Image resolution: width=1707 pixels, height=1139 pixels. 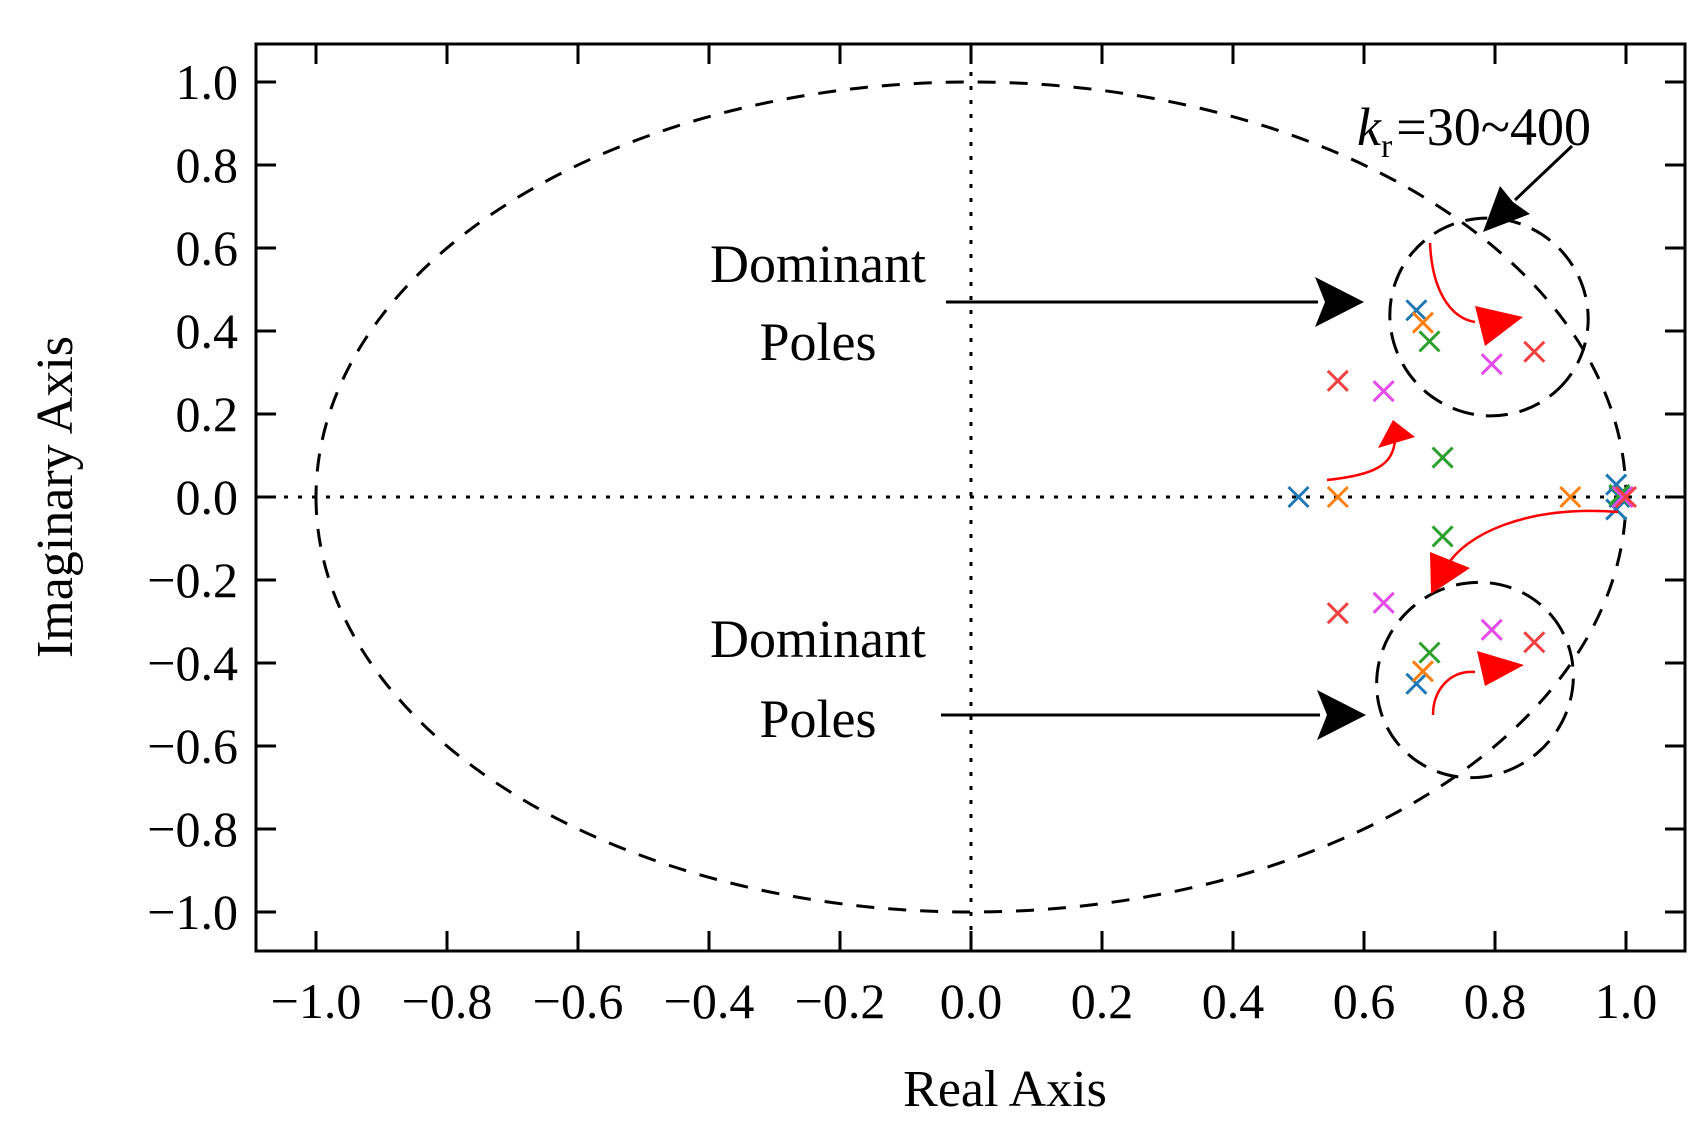 I want to click on dominant-lower-line1: Dominant, so click(x=818, y=639).